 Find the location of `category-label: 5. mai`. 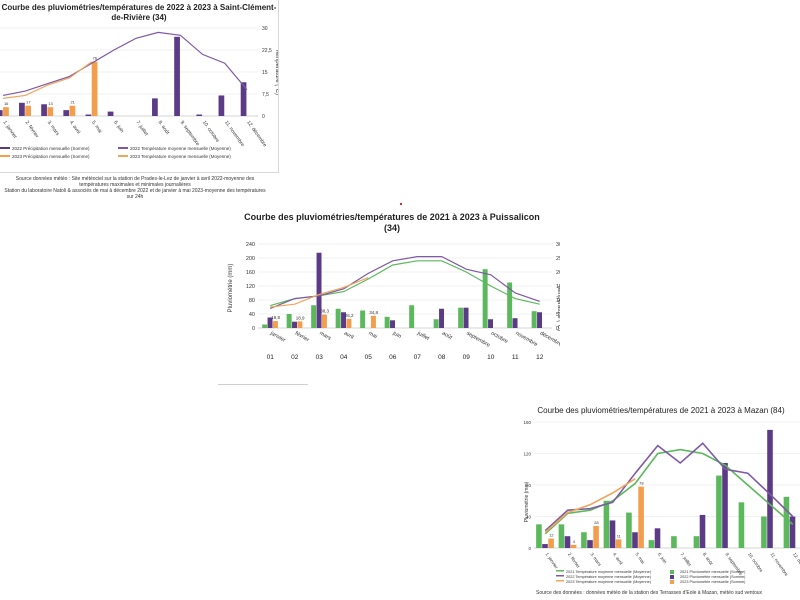

category-label: 5. mai is located at coordinates (639, 558).